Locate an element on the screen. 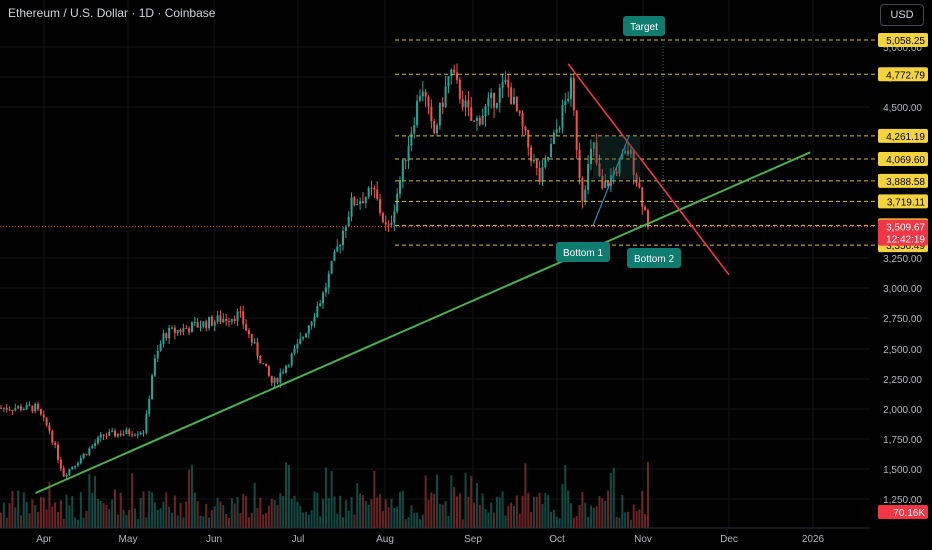  bottom1-annotation: Bottom 1 is located at coordinates (583, 253).